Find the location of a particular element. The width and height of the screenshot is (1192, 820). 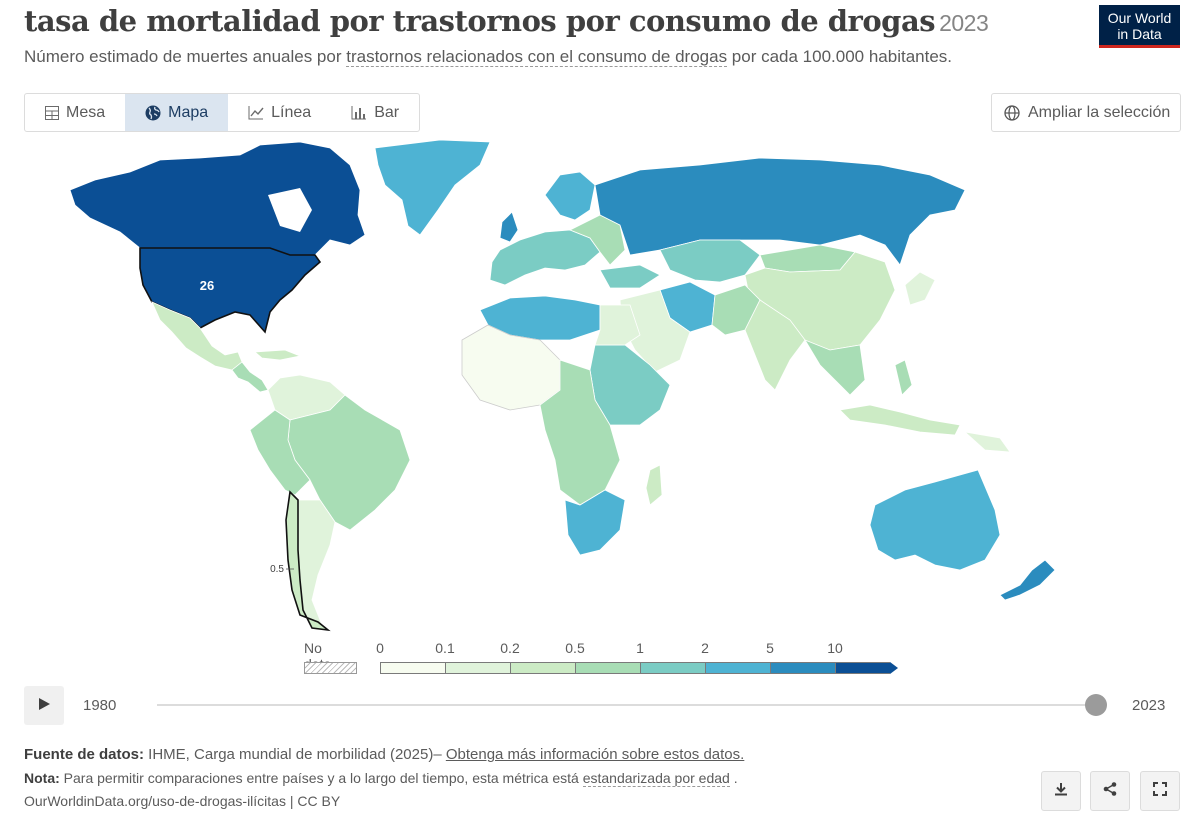

expand-selection-label: Ampliar la selección is located at coordinates (1099, 112).